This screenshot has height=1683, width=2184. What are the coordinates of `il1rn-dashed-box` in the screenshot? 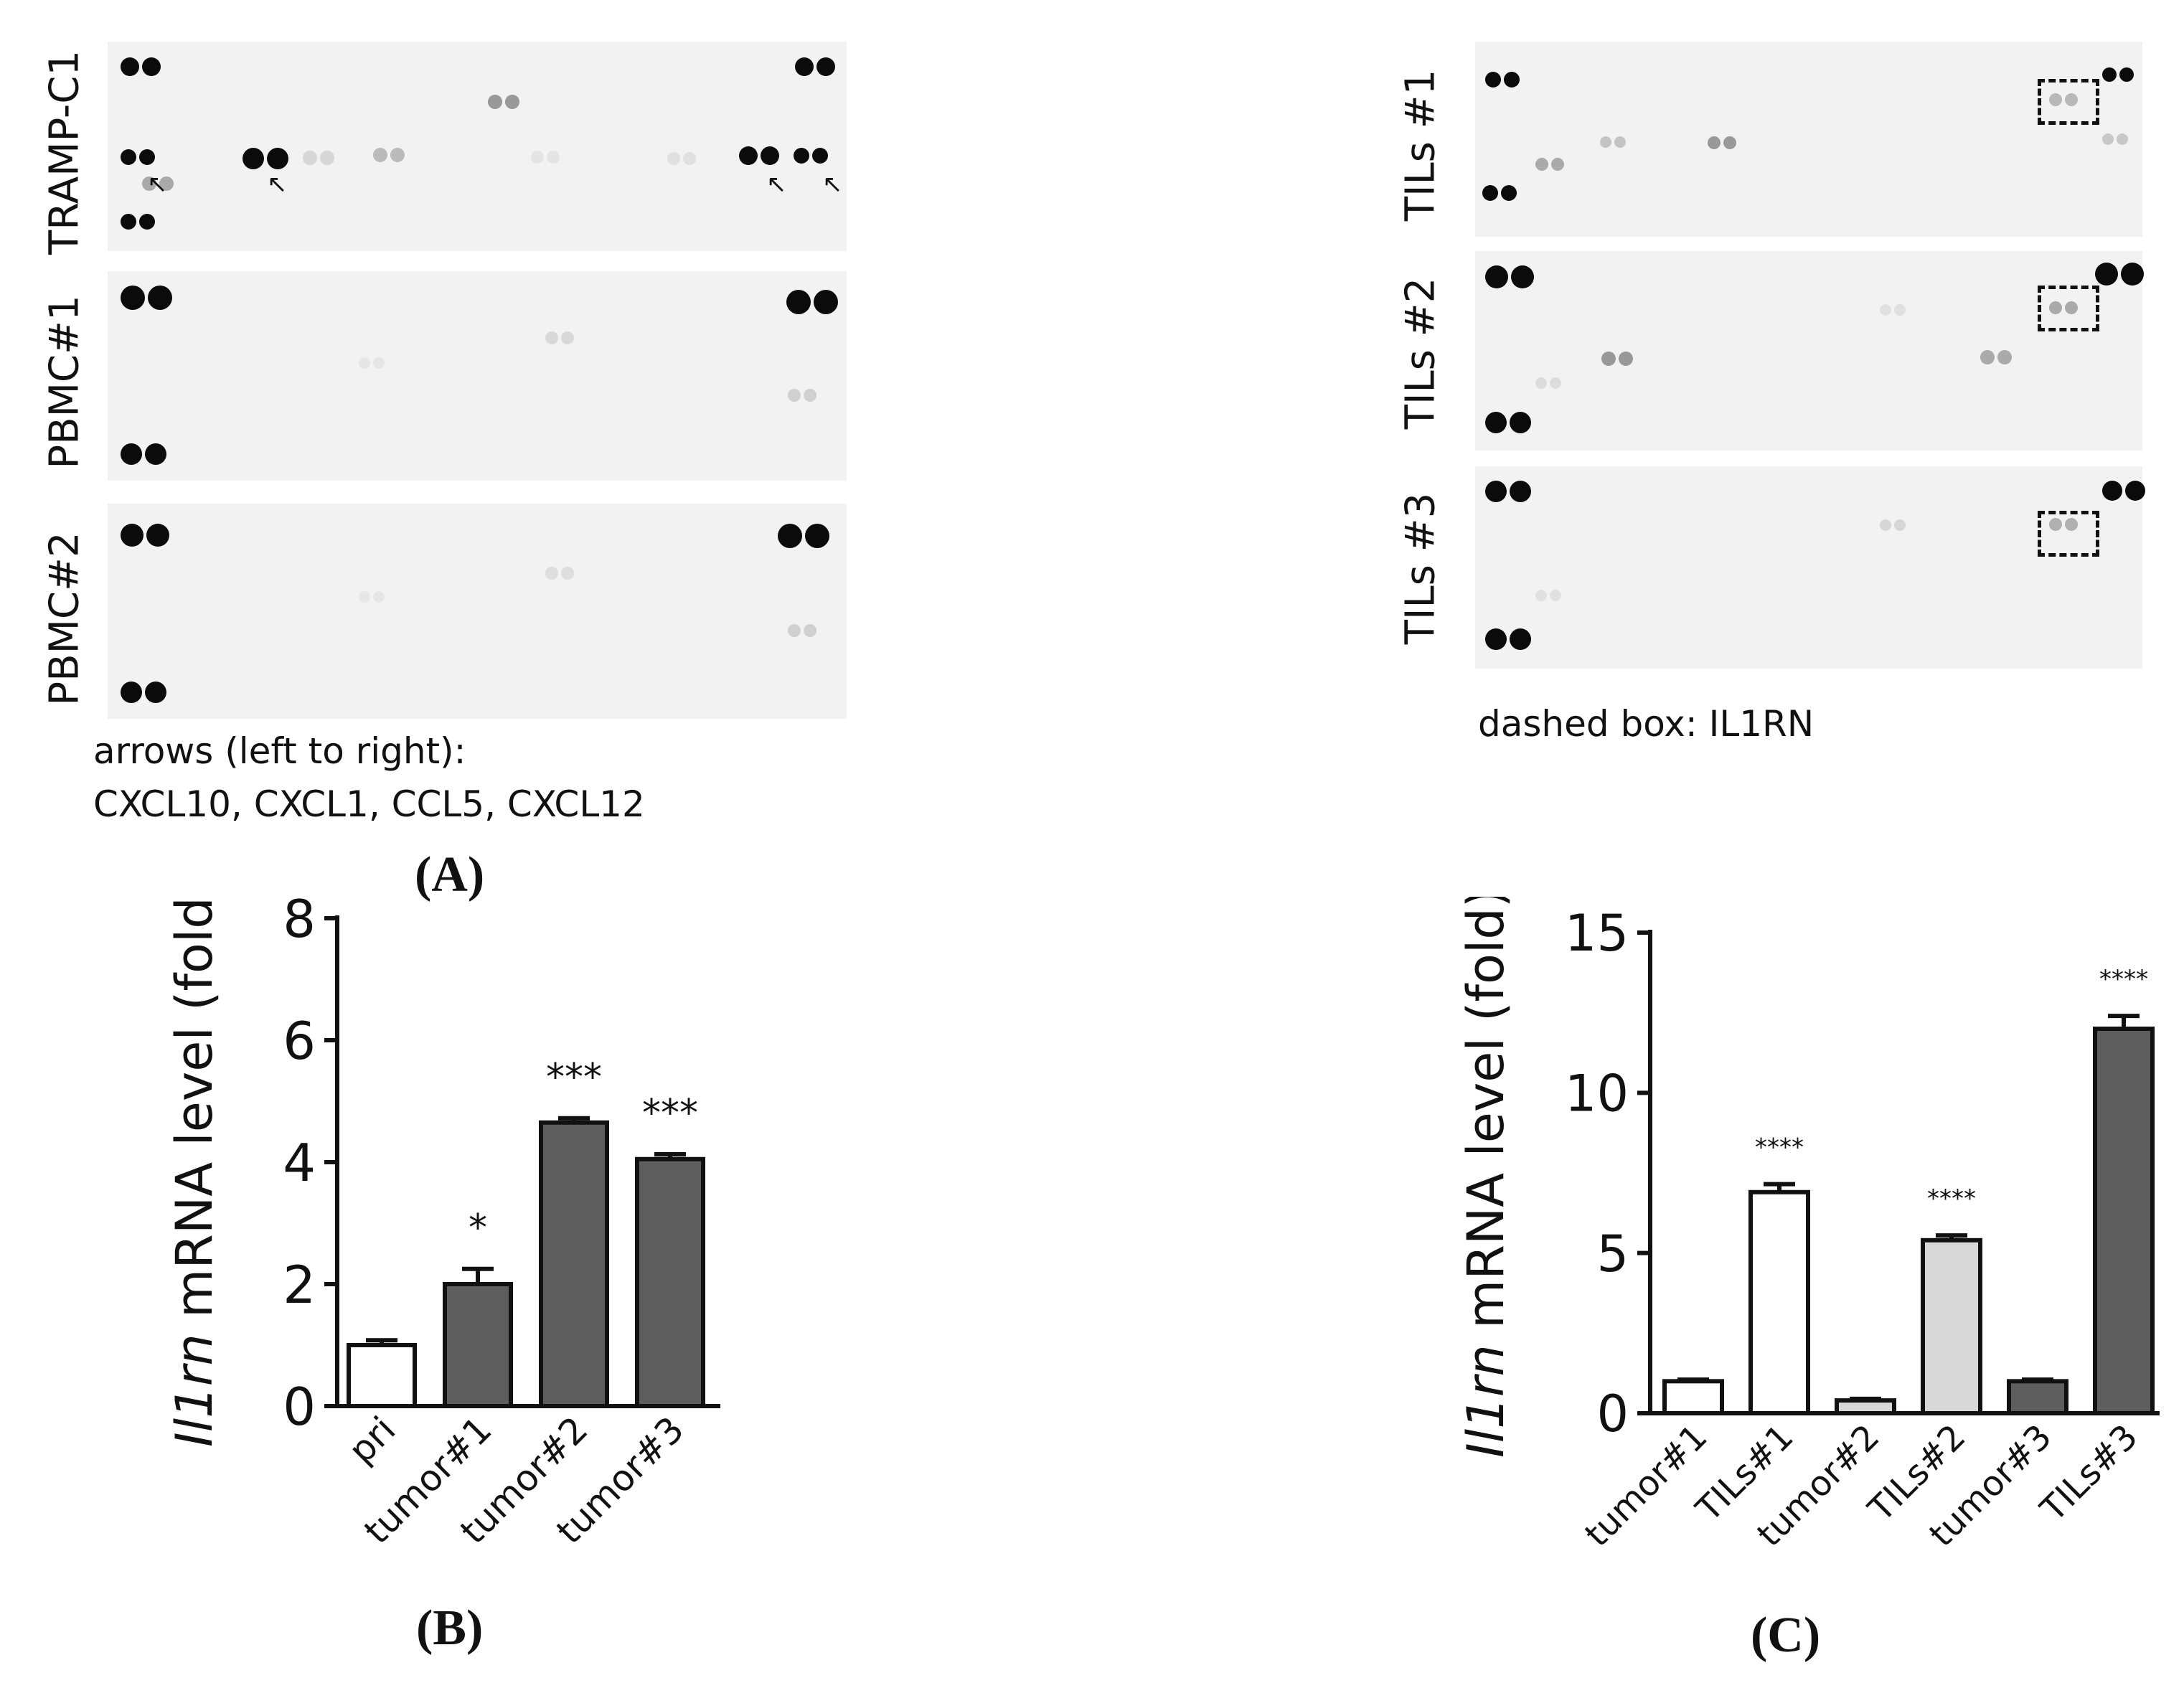 It's located at (2068, 308).